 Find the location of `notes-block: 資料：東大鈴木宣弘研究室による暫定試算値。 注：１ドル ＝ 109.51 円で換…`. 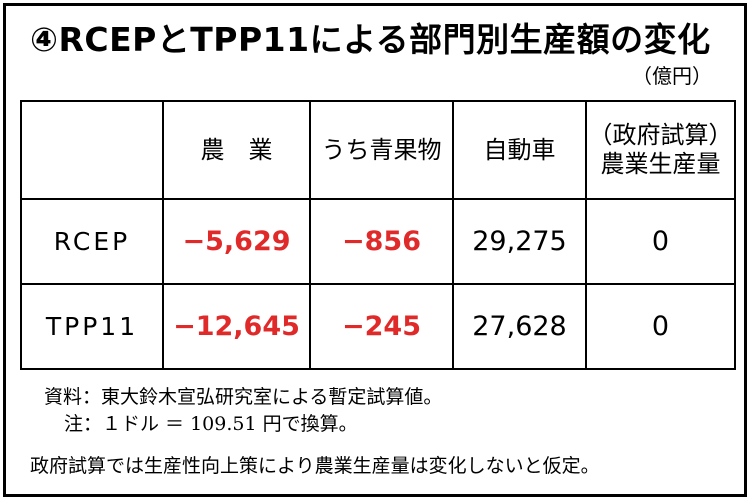

notes-block: 資料：東大鈴木宣弘研究室による暫定試算値。 注：１ドル ＝ 109.51 円で換… is located at coordinates (243, 411).